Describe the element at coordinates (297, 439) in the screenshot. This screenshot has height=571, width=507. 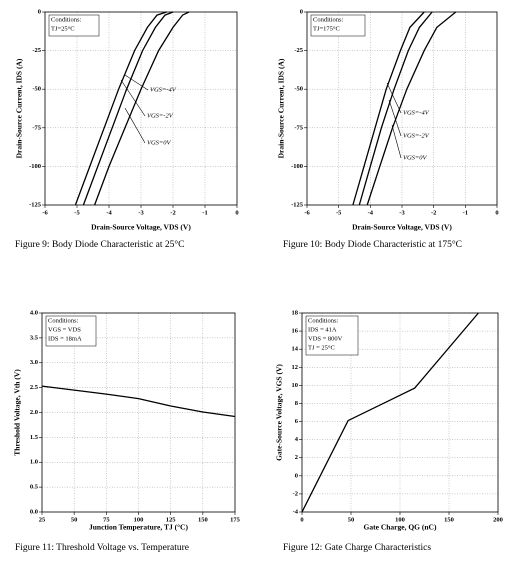
I see `y-tick-label: 4` at that location.